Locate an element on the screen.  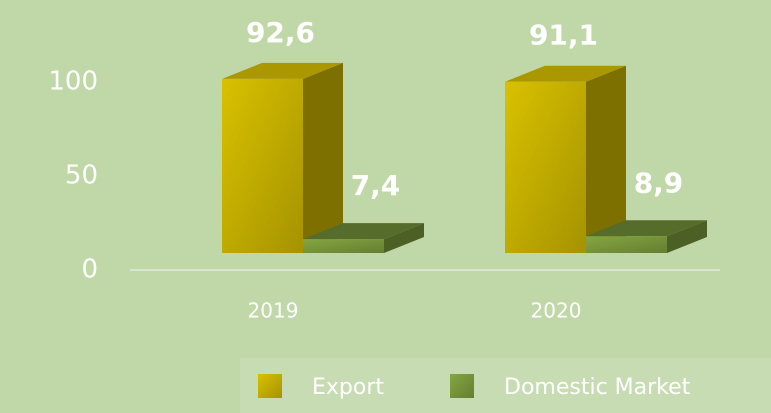
y-tick-label: 100 is located at coordinates (73, 82).